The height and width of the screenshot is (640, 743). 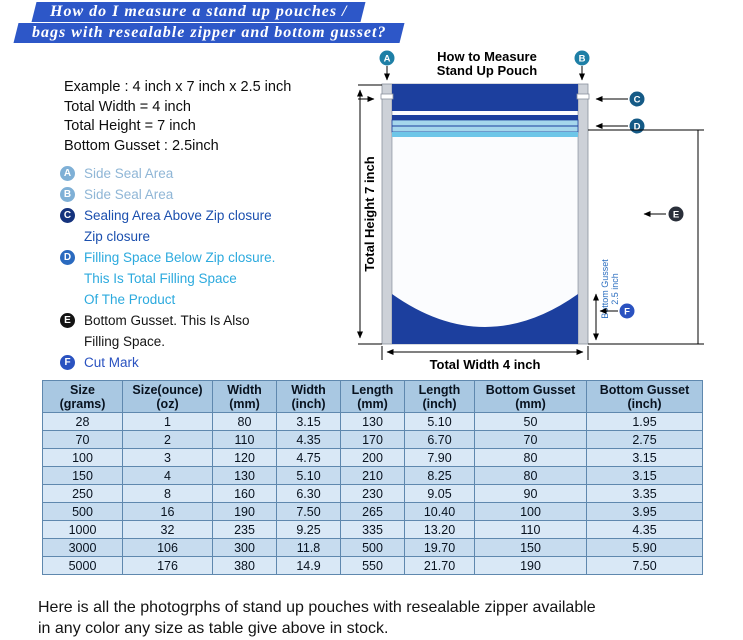 What do you see at coordinates (167, 396) in the screenshot?
I see `column-header: Size(ounce) (oz)` at bounding box center [167, 396].